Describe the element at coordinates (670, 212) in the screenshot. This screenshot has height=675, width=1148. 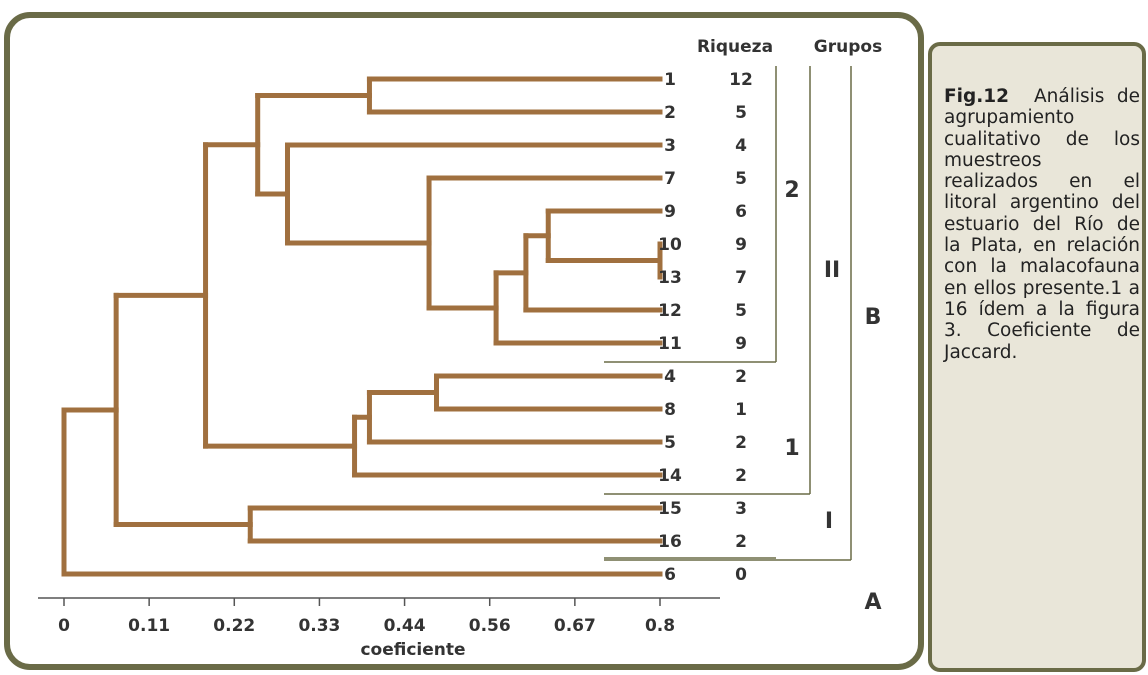
I see `leaf-sample-label: 9` at that location.